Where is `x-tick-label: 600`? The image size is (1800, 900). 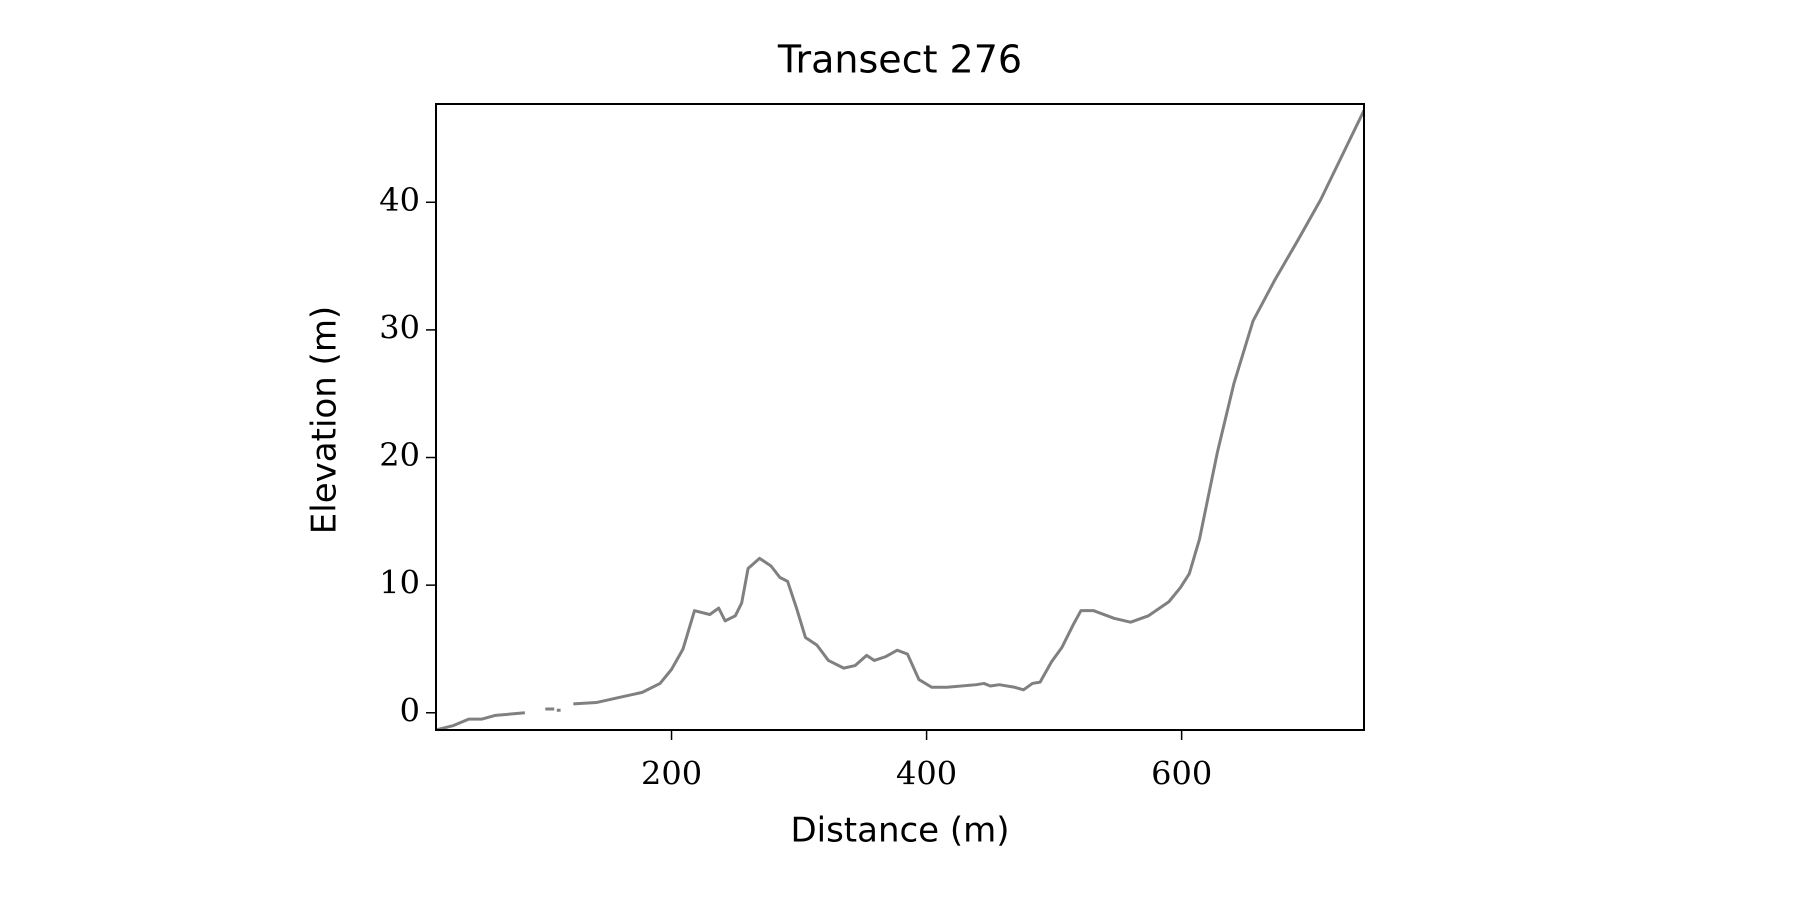
x-tick-label: 600 is located at coordinates (1181, 774).